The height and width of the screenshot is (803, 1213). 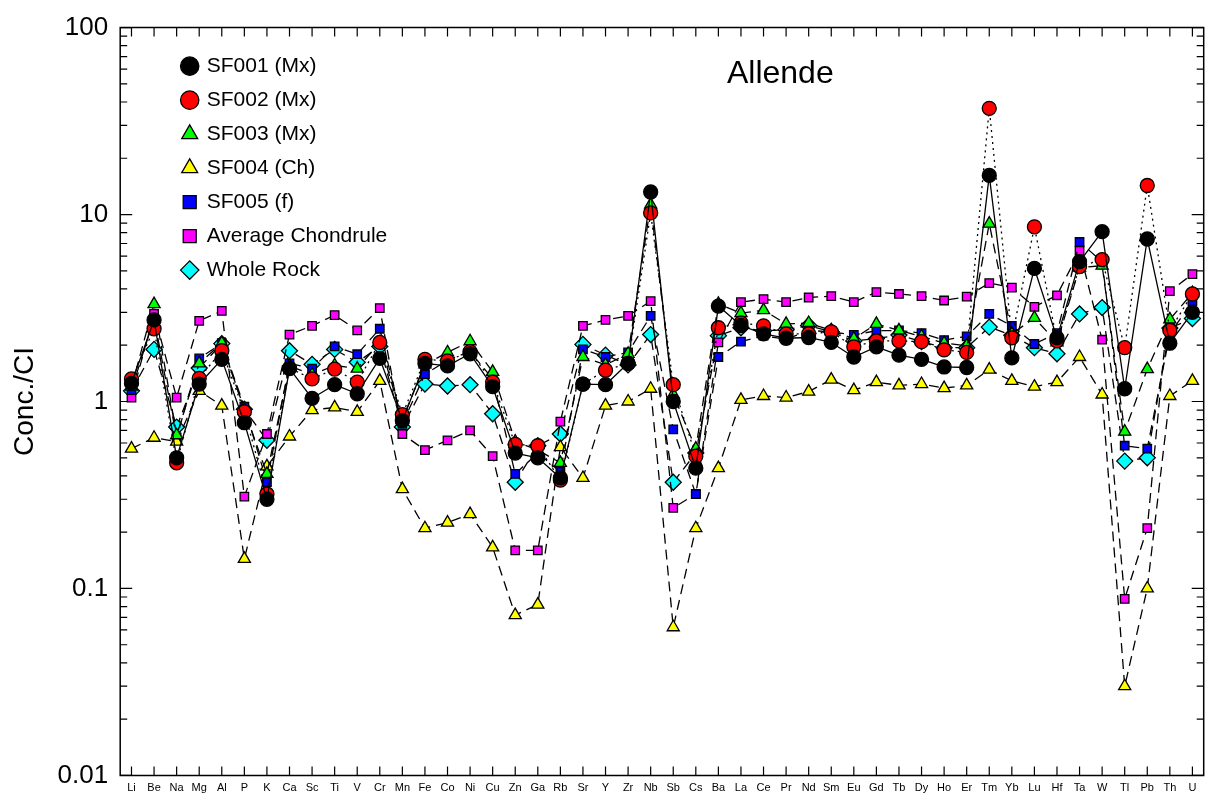 I want to click on x-tick-label: Zn, so click(x=515, y=787).